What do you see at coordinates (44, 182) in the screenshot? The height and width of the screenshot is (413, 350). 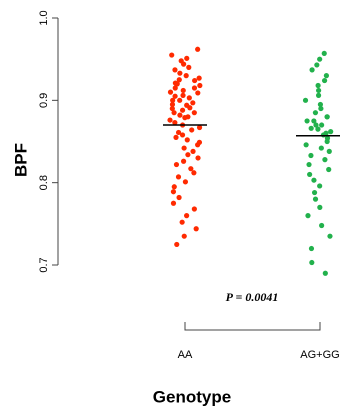 I see `y-tick-label: 0.8` at bounding box center [44, 182].